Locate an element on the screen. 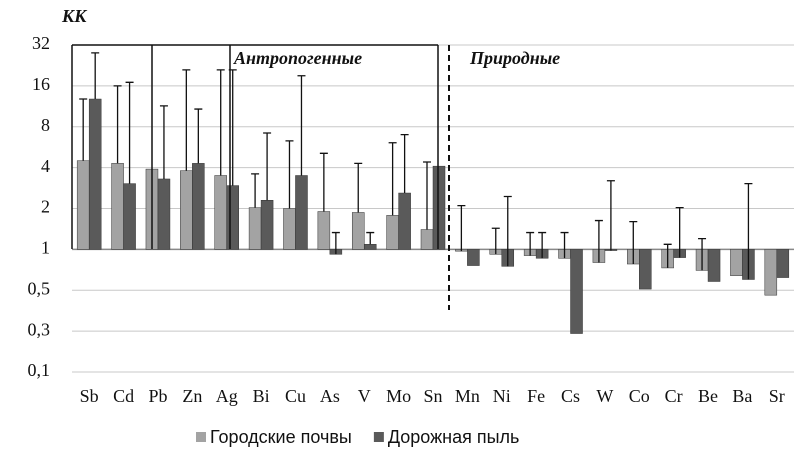 The width and height of the screenshot is (794, 449). x-tick-label: Cd is located at coordinates (123, 396).